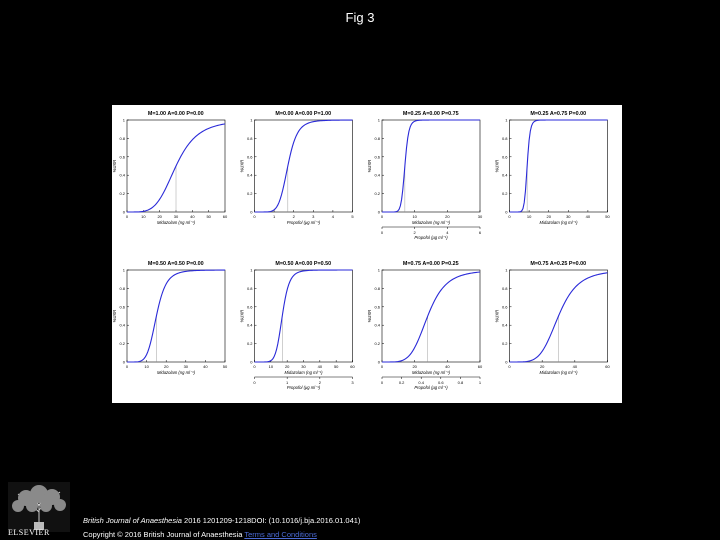  What do you see at coordinates (558, 264) in the screenshot?
I see `subplot-title: M=0.75 A=0.25 P=0.00` at bounding box center [558, 264].